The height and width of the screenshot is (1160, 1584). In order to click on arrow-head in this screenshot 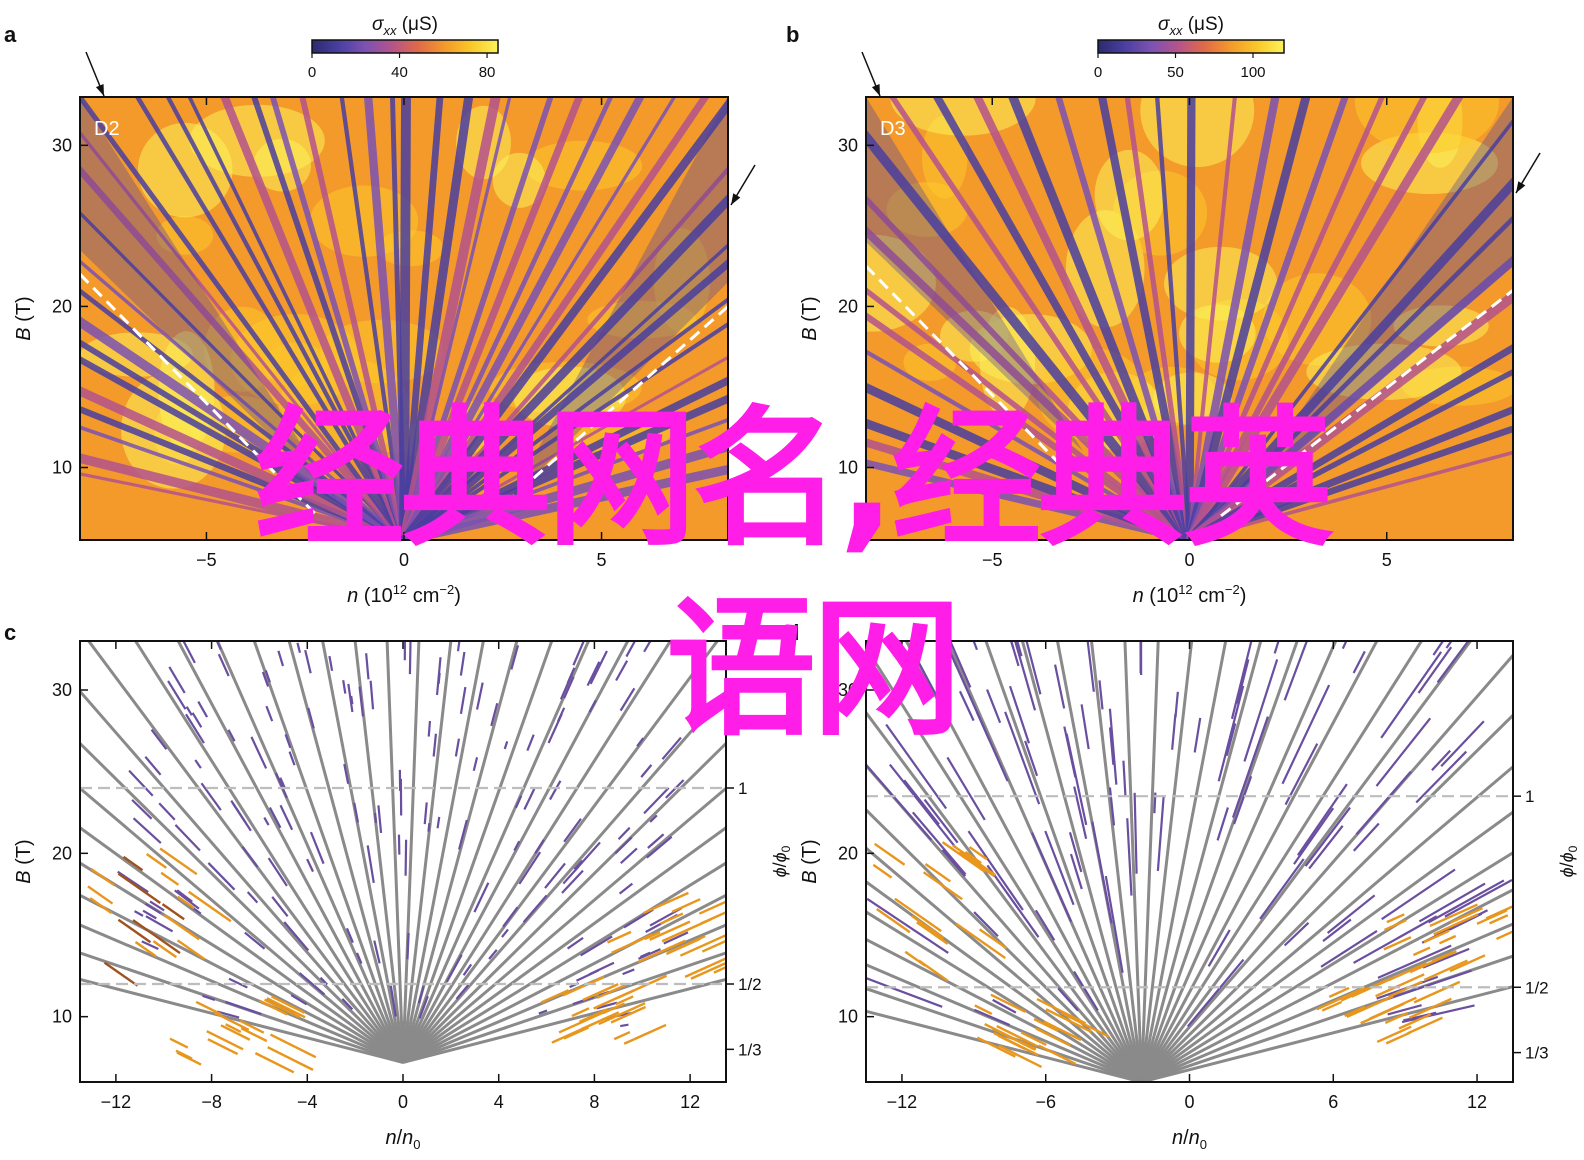, I will do `click(875, 90)`.